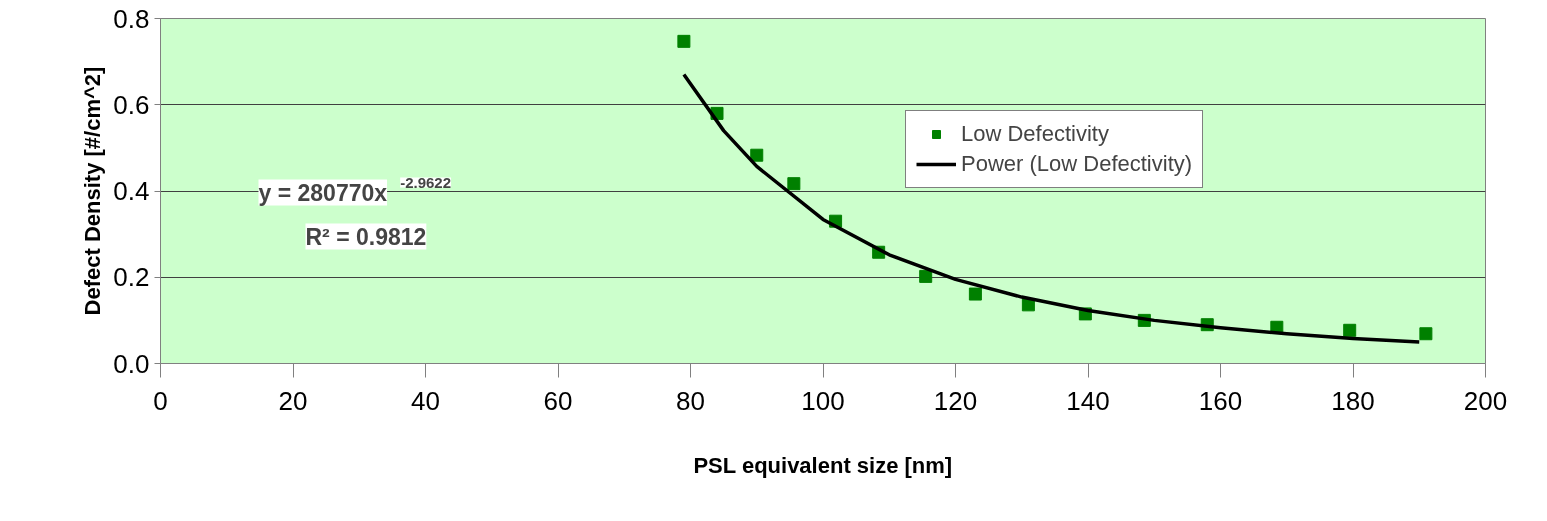 This screenshot has width=1547, height=521. I want to click on annotation: R² = 0.9812, so click(366, 236).